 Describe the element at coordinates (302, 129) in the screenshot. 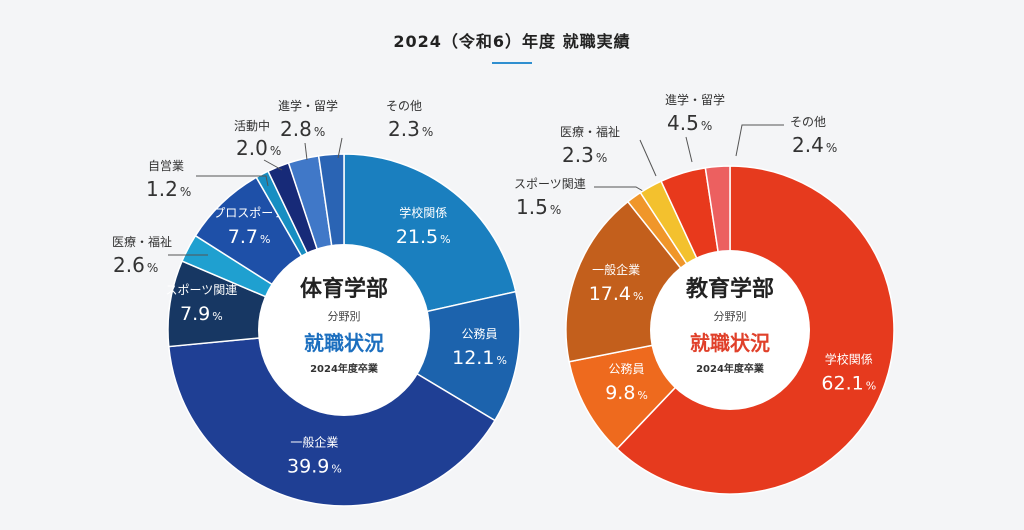

I see `slice-value-physical-education-8: 2.8%` at that location.